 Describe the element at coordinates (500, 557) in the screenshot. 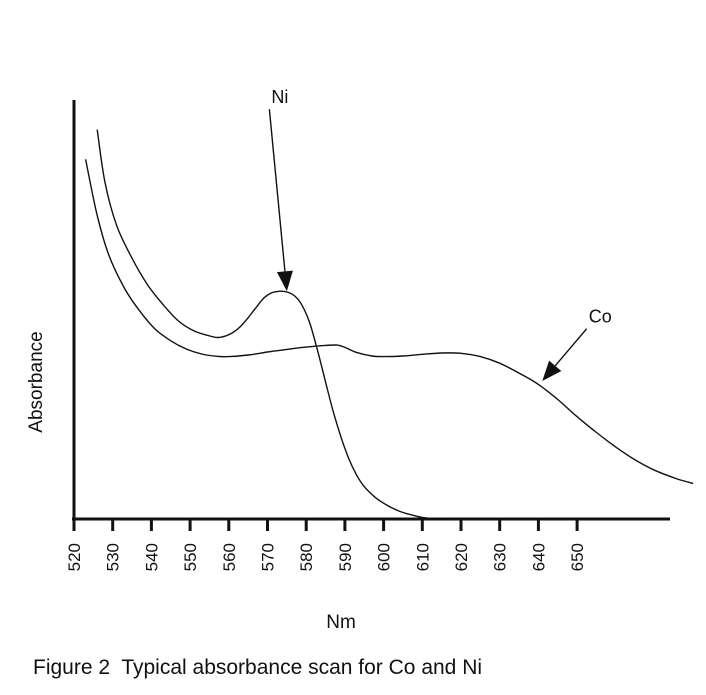

I see `x-tick-label: 630` at that location.